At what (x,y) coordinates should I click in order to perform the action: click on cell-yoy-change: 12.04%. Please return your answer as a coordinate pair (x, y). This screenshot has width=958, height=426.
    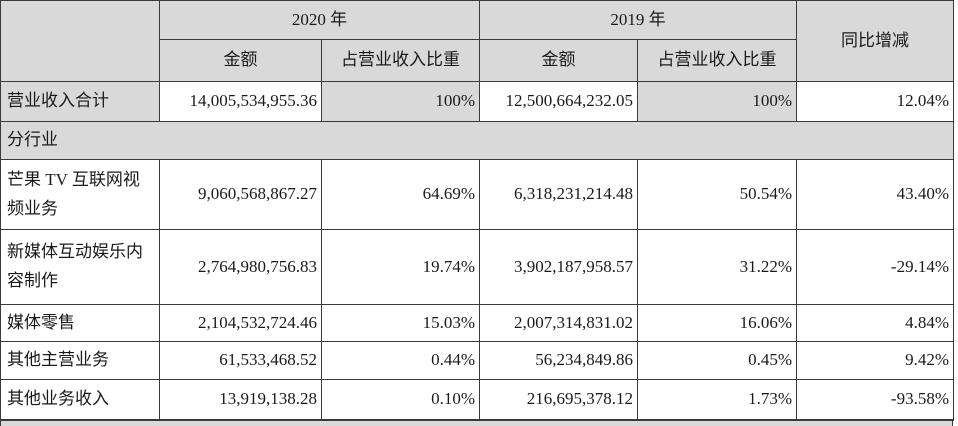
    Looking at the image, I should click on (875, 101).